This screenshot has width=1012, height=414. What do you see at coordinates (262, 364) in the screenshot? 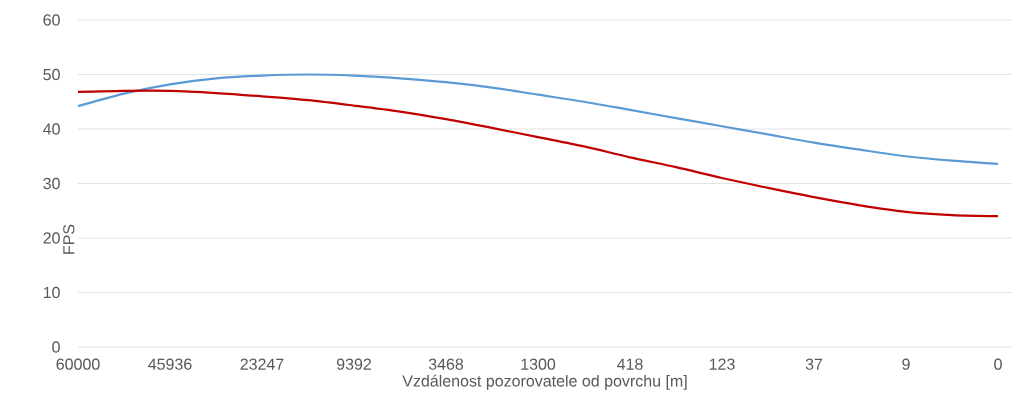
I see `x-tick-label: 23247` at bounding box center [262, 364].